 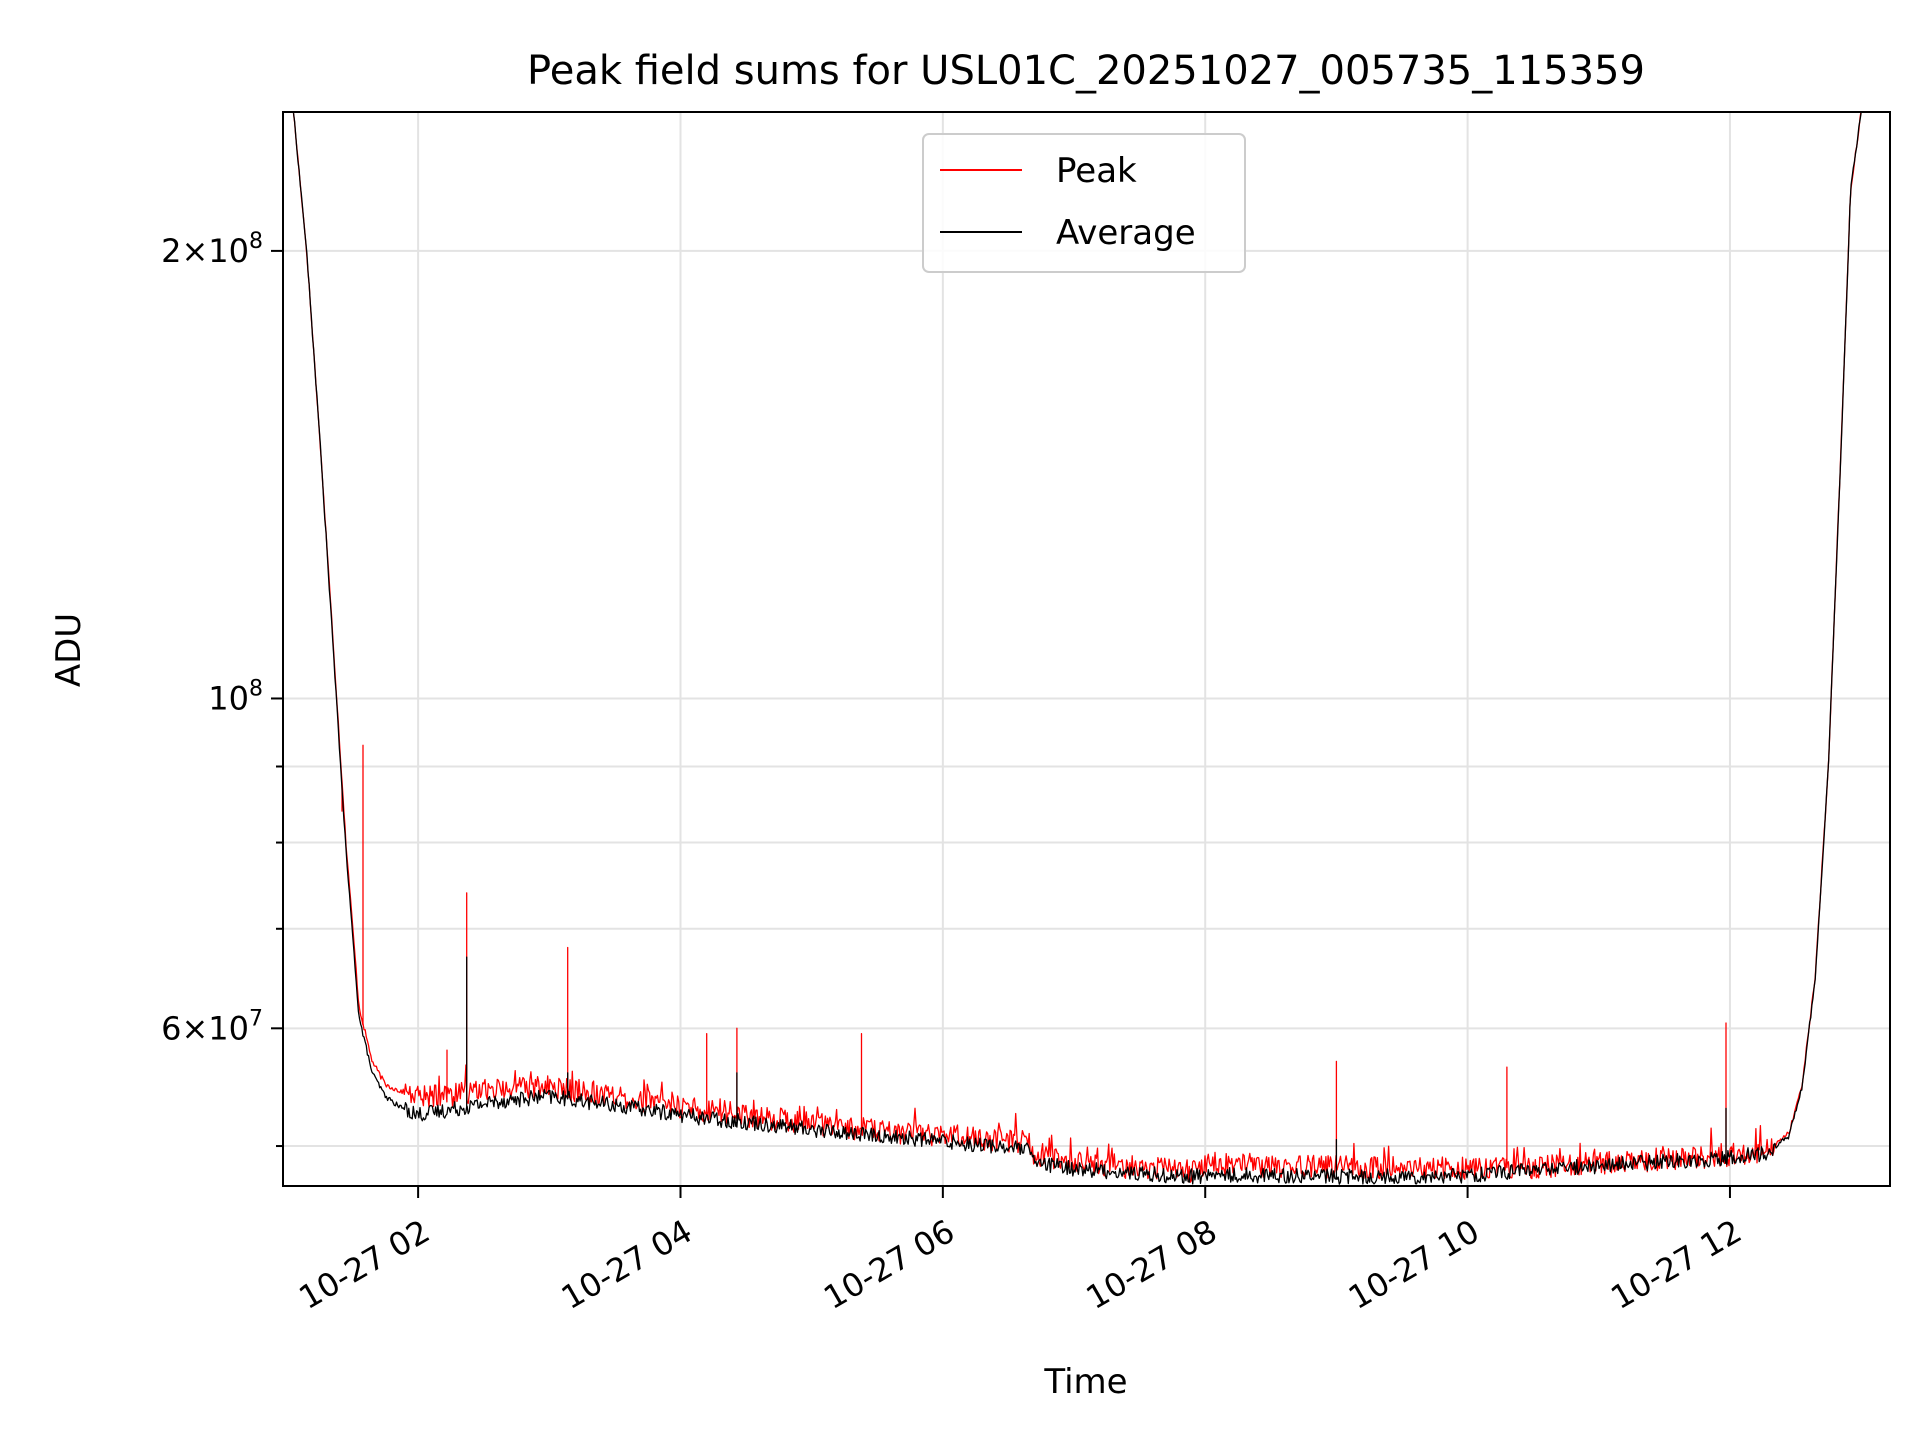 I want to click on legend-box, so click(x=1084, y=203).